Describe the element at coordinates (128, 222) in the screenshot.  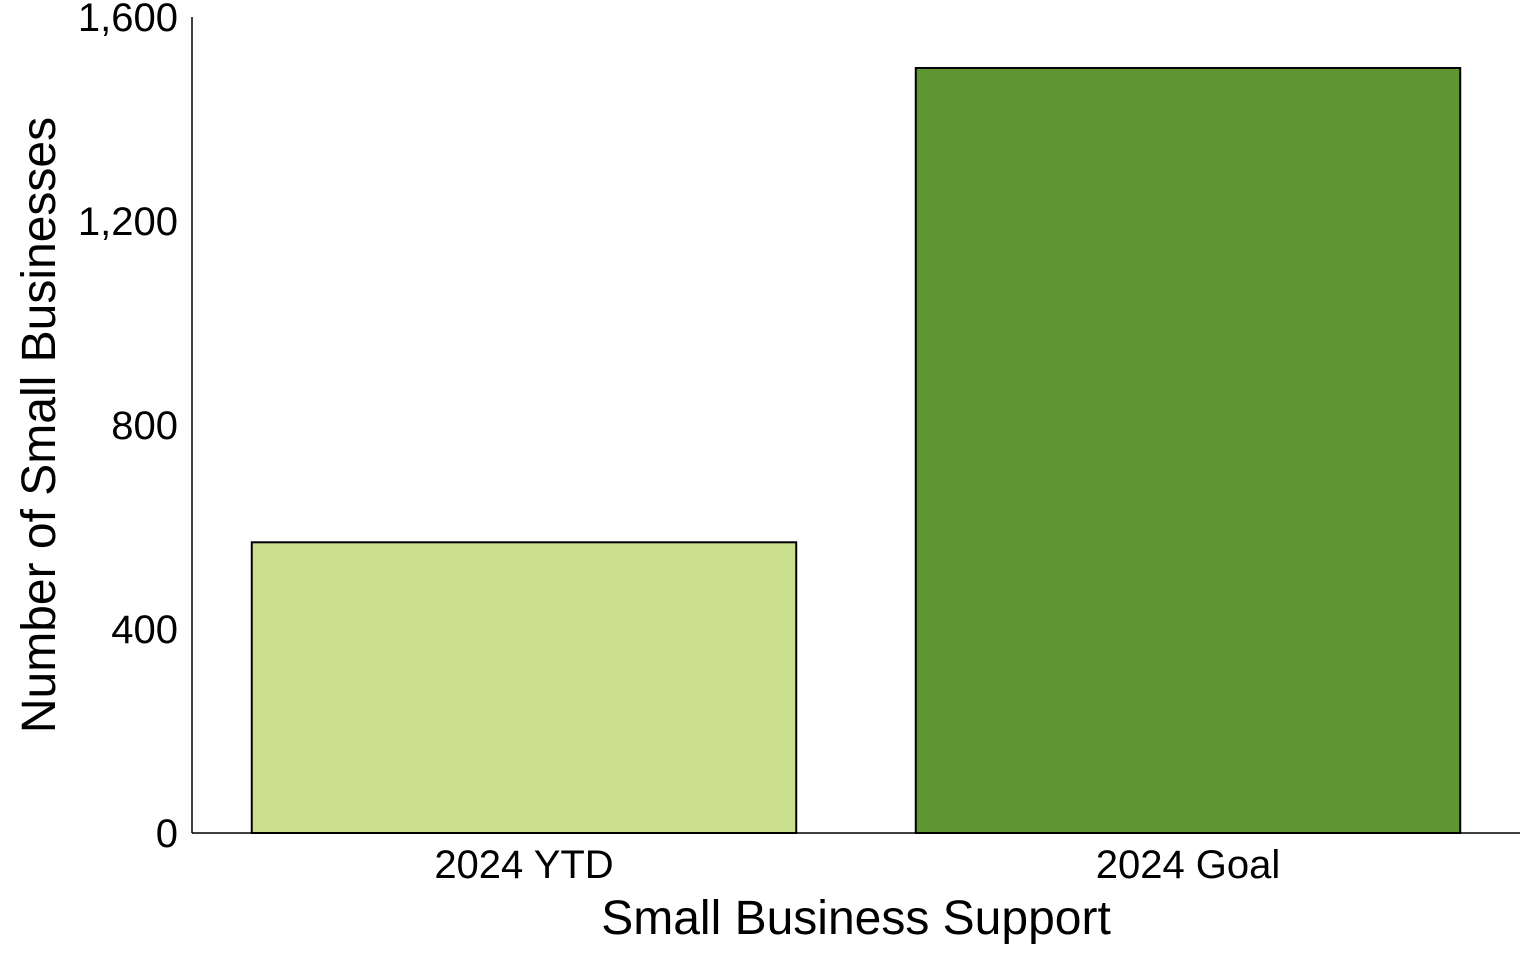
I see `y-tick-label: 1,200` at that location.